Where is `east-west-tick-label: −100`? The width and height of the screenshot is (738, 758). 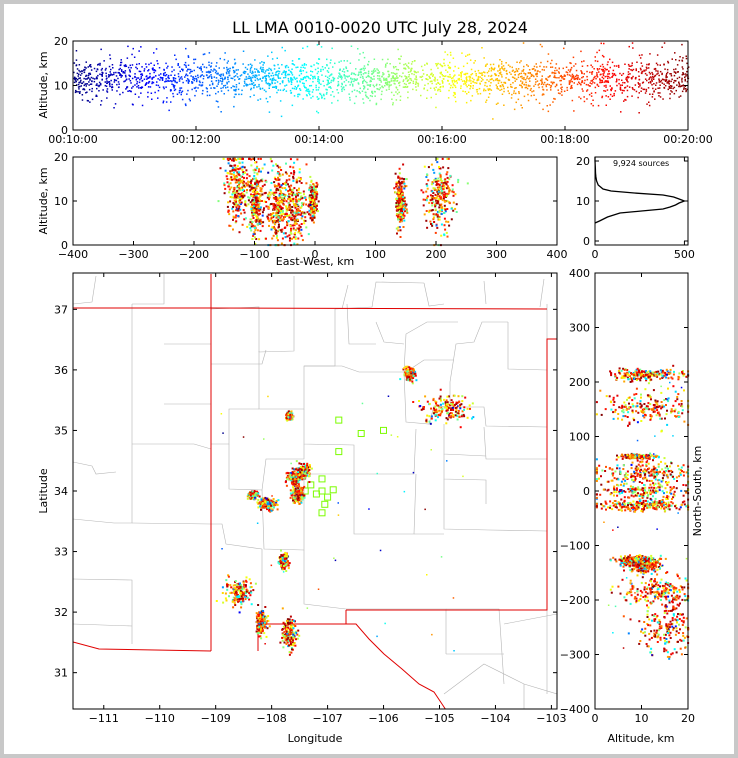 east-west-tick-label: −100 is located at coordinates (254, 254).